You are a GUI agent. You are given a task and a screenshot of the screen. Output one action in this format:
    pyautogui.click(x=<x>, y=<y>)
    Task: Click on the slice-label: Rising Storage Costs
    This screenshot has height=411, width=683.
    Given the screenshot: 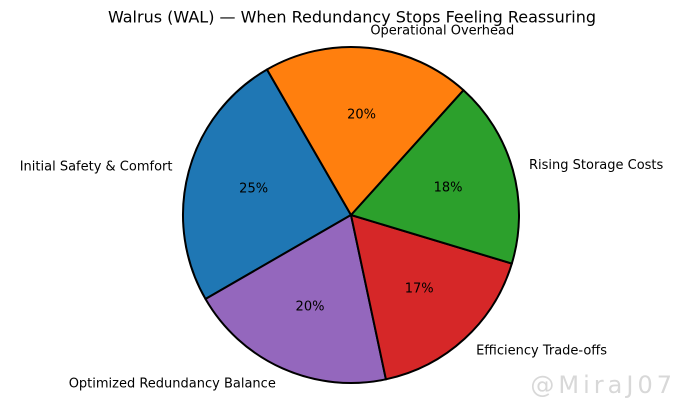 What is the action you would take?
    pyautogui.click(x=596, y=165)
    